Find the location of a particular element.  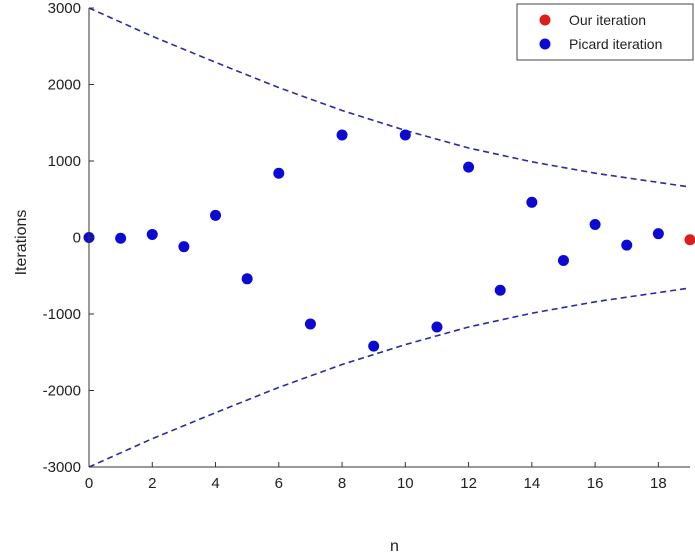

x-tick-label: 14 is located at coordinates (531, 483).